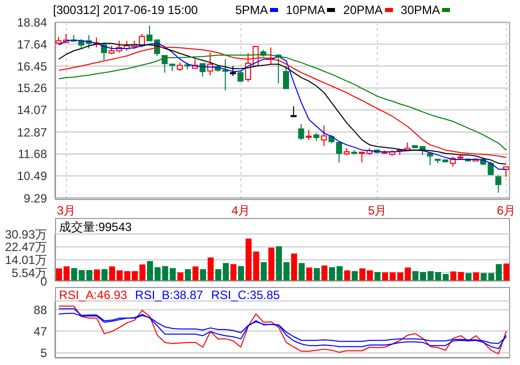  What do you see at coordinates (306, 10) in the screenshot?
I see `legend-label: 10PMA` at bounding box center [306, 10].